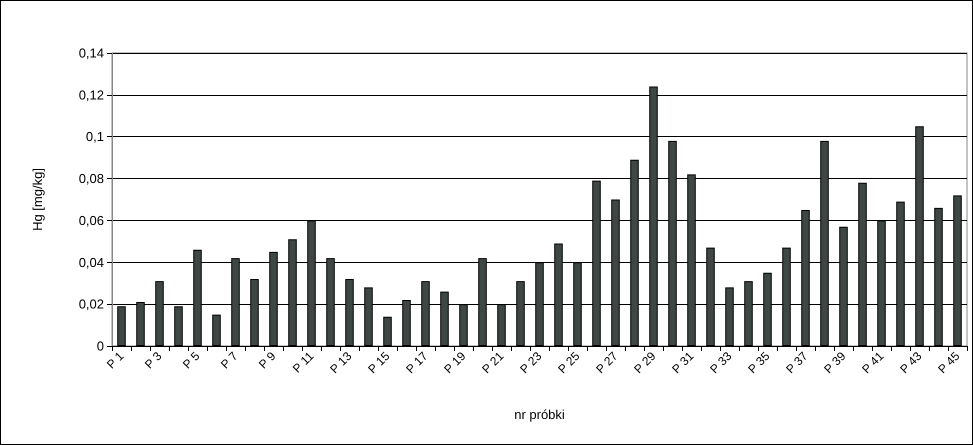 The width and height of the screenshot is (973, 445). Describe the element at coordinates (37, 199) in the screenshot. I see `y-axis-title: Hg [mg/kg]` at that location.